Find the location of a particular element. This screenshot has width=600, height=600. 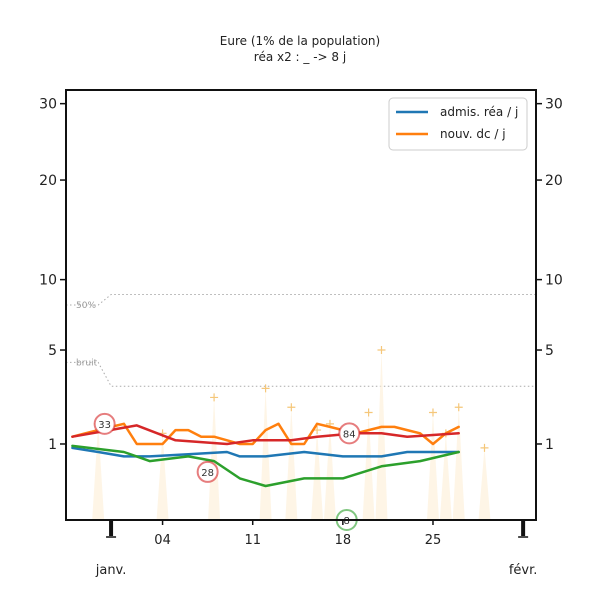

y-tick-label-right: 20 is located at coordinates (554, 181).